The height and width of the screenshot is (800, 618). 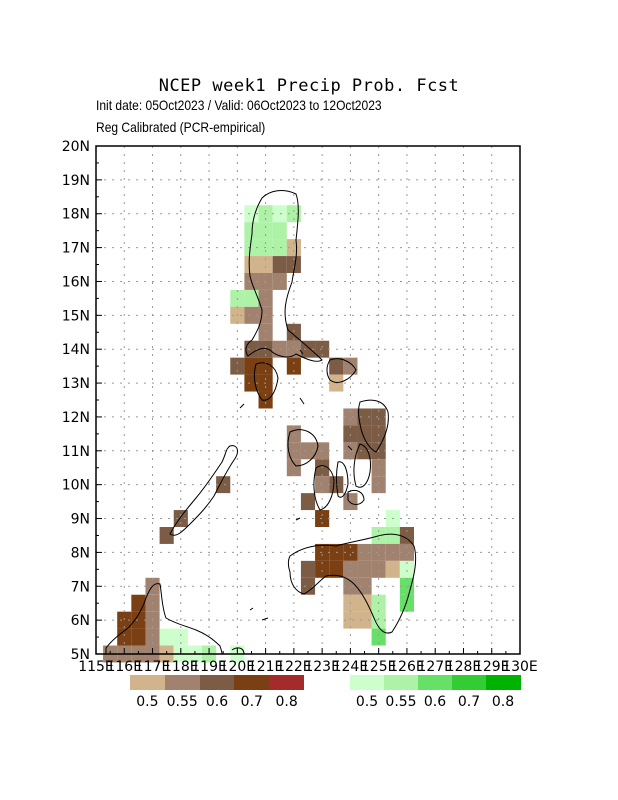 What do you see at coordinates (76, 282) in the screenshot?
I see `y-tick-label: 16N` at bounding box center [76, 282].